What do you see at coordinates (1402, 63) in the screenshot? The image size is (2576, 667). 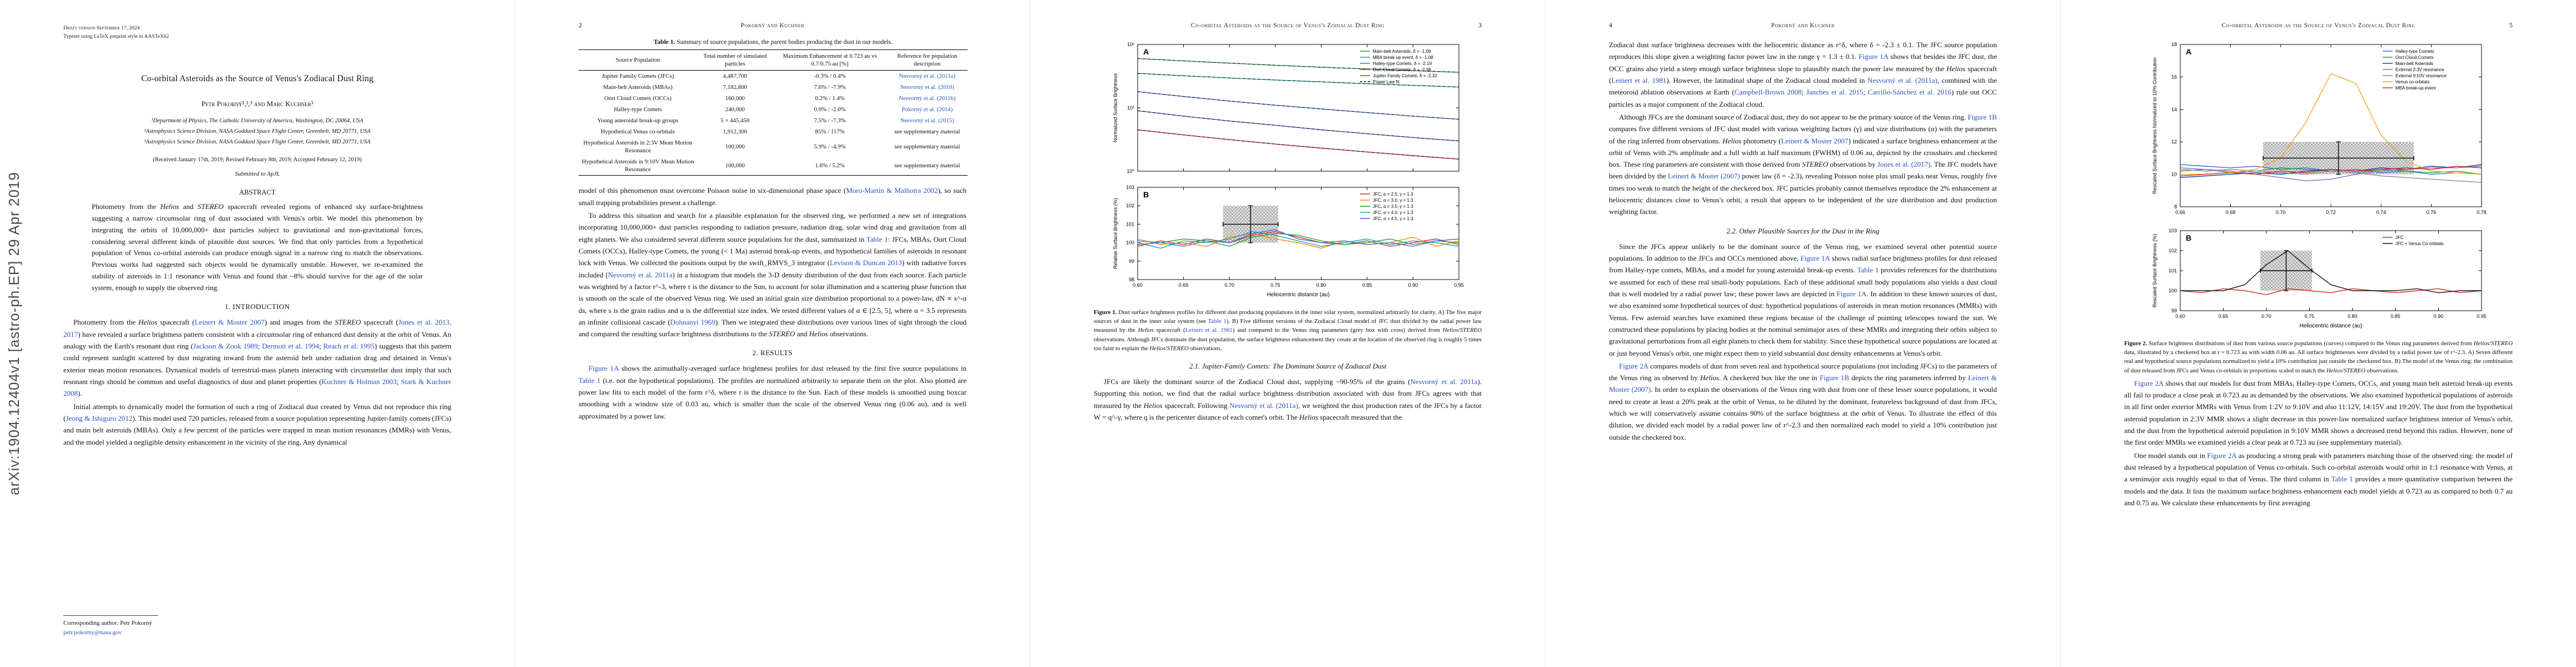 I see `svg-text: Halley-type Comets, δ = -2.19` at bounding box center [1402, 63].